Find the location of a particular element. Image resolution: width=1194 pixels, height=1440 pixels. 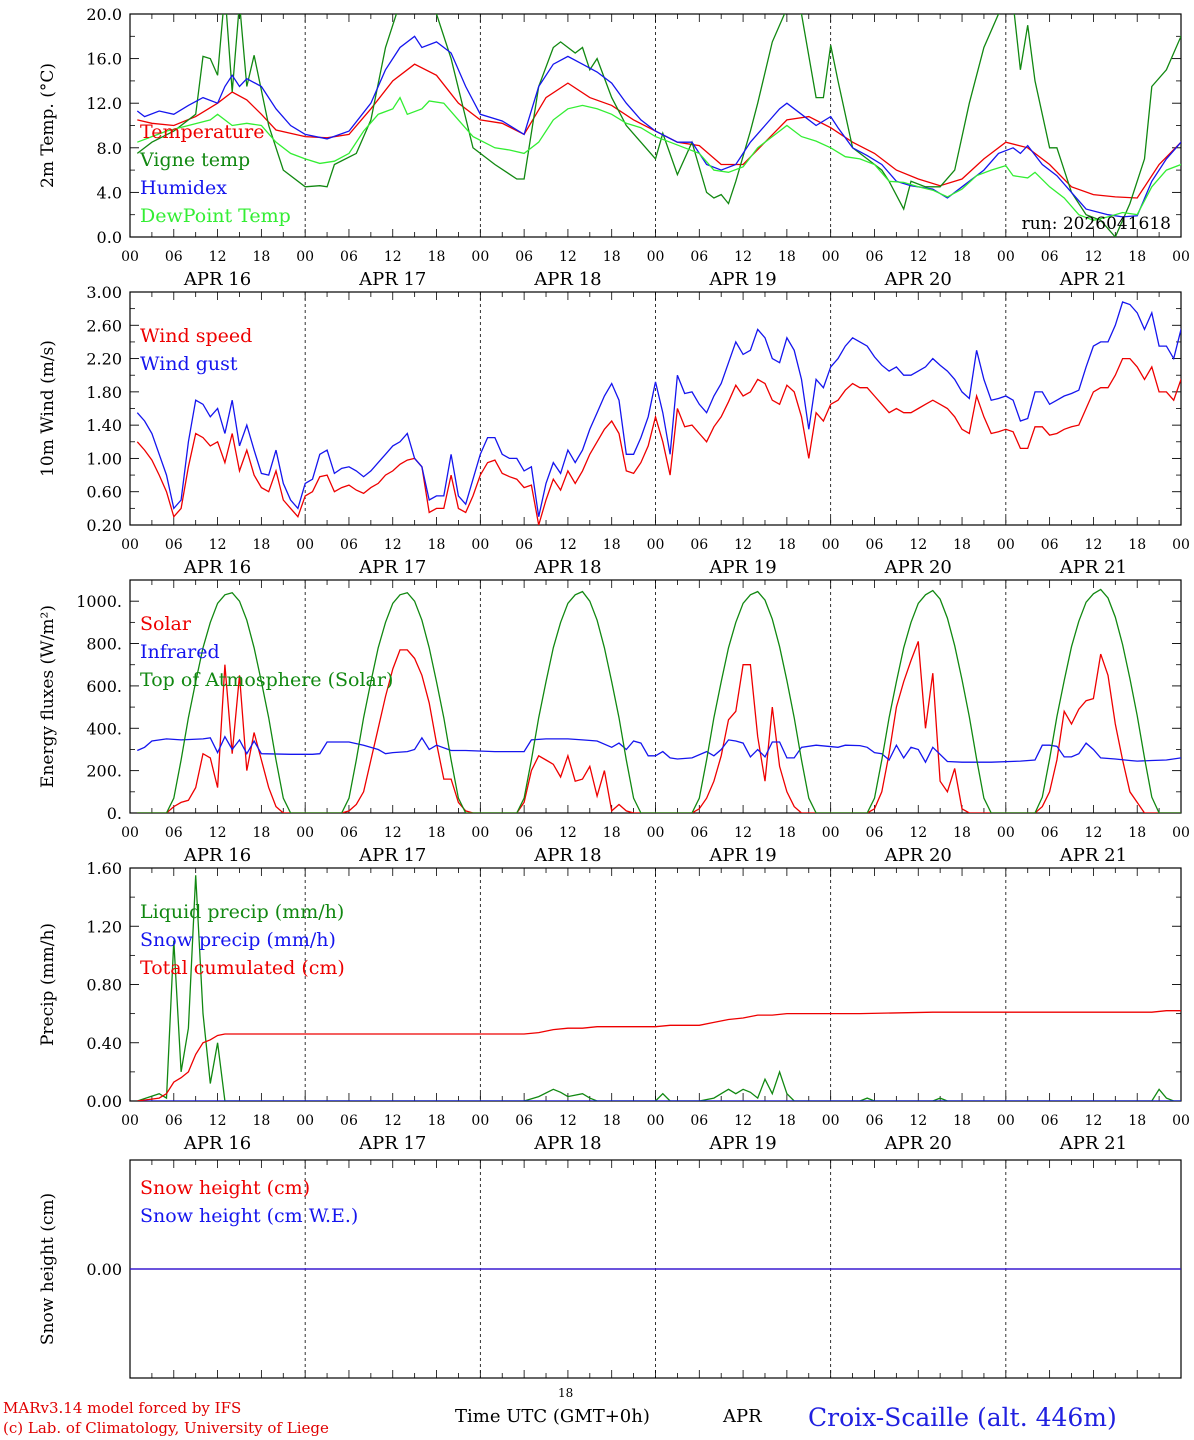

y-tick-label: 400. is located at coordinates (104, 728).